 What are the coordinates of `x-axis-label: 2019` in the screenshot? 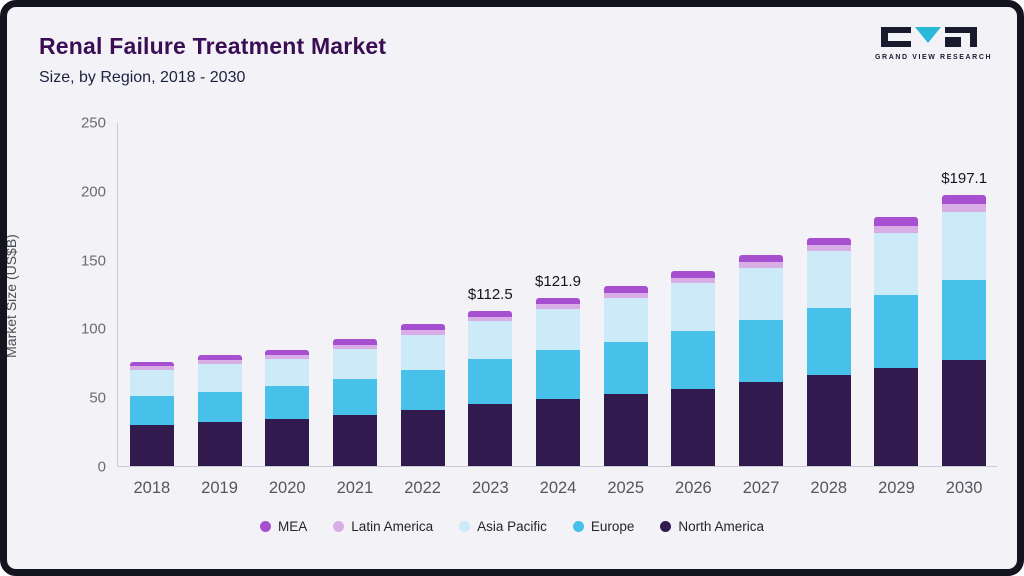 It's located at (219, 488).